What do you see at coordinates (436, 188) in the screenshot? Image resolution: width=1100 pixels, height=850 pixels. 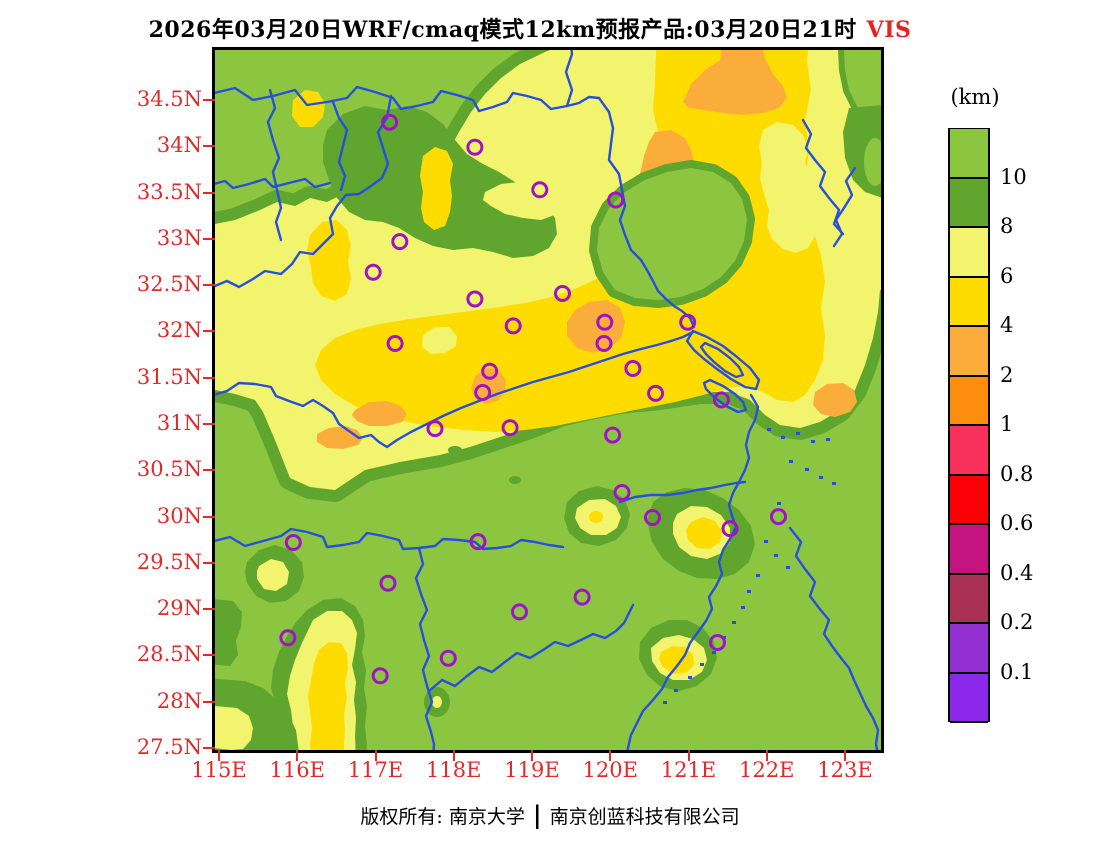 I see `fill-4-6-west2` at bounding box center [436, 188].